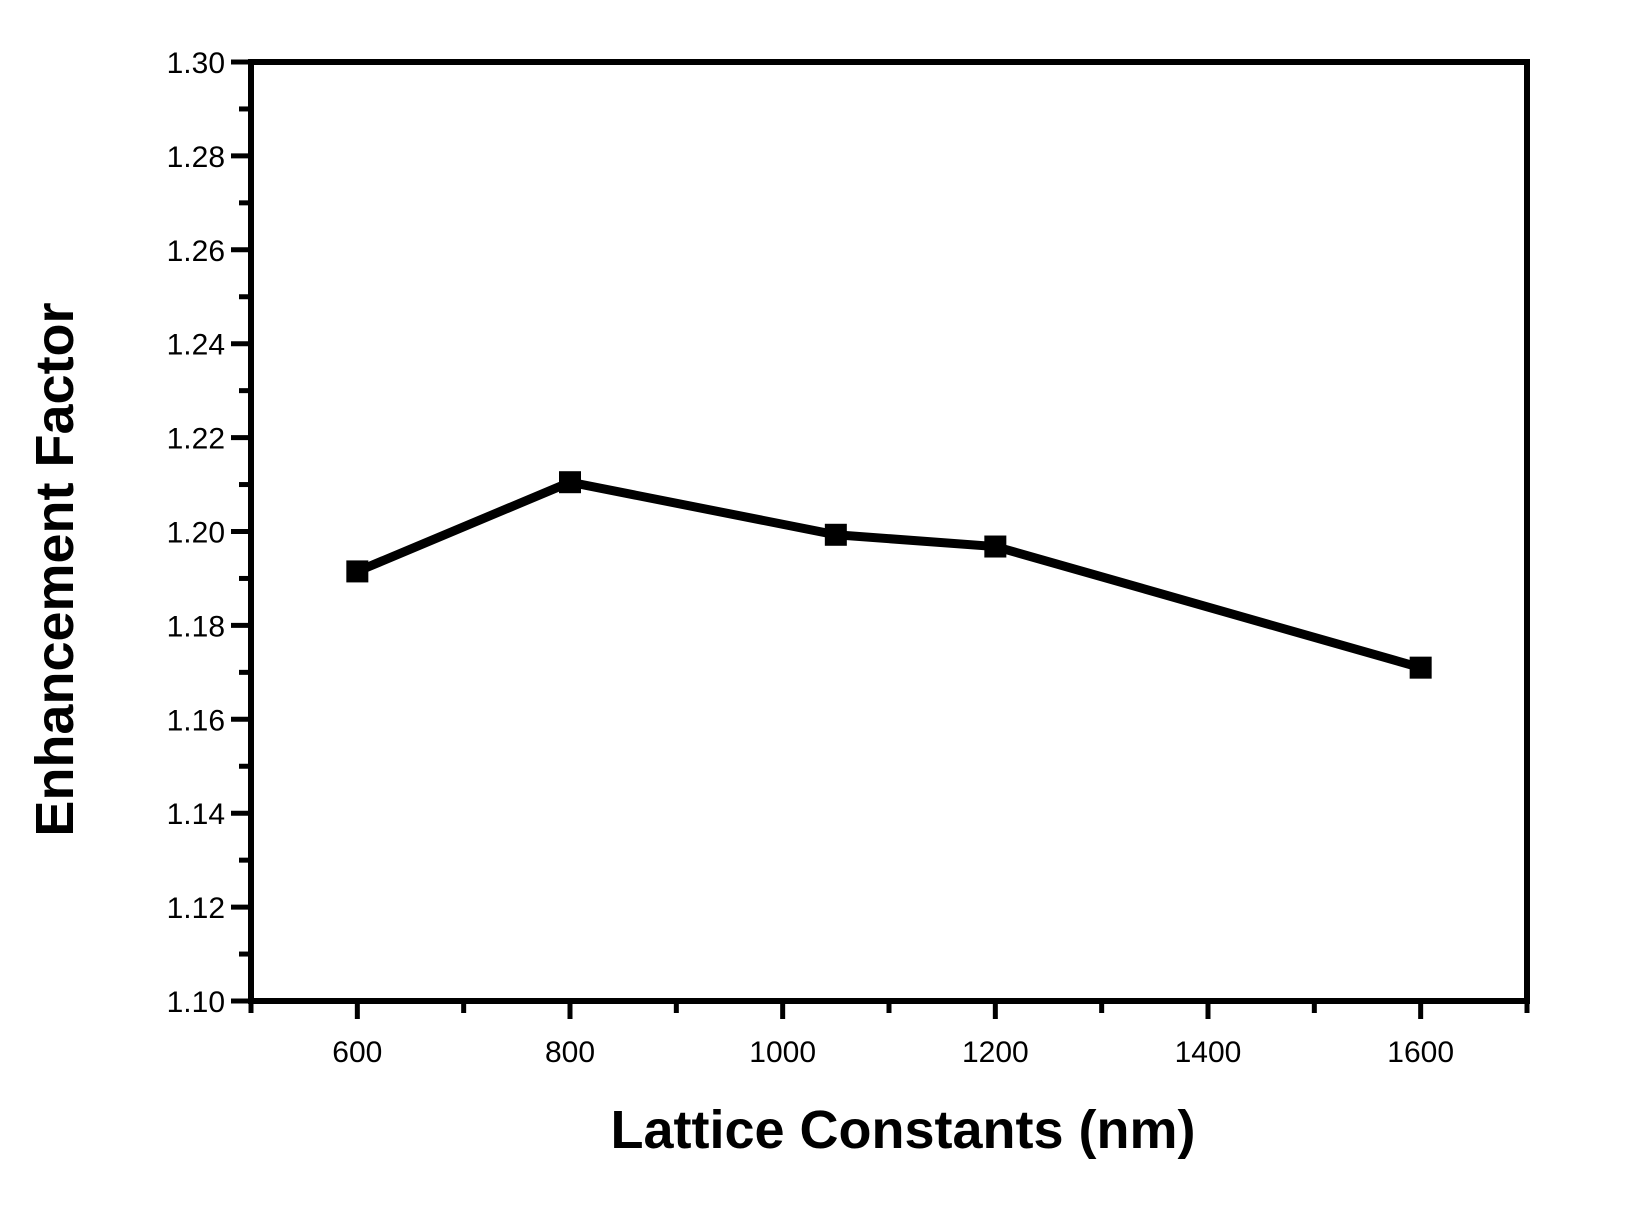 Image resolution: width=1625 pixels, height=1218 pixels. I want to click on y-tick-label: 1.18, so click(196, 626).